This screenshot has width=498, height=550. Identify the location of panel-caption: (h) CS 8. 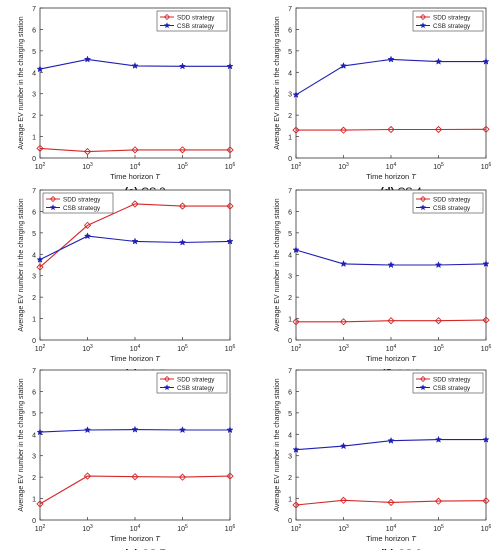
(401, 549).